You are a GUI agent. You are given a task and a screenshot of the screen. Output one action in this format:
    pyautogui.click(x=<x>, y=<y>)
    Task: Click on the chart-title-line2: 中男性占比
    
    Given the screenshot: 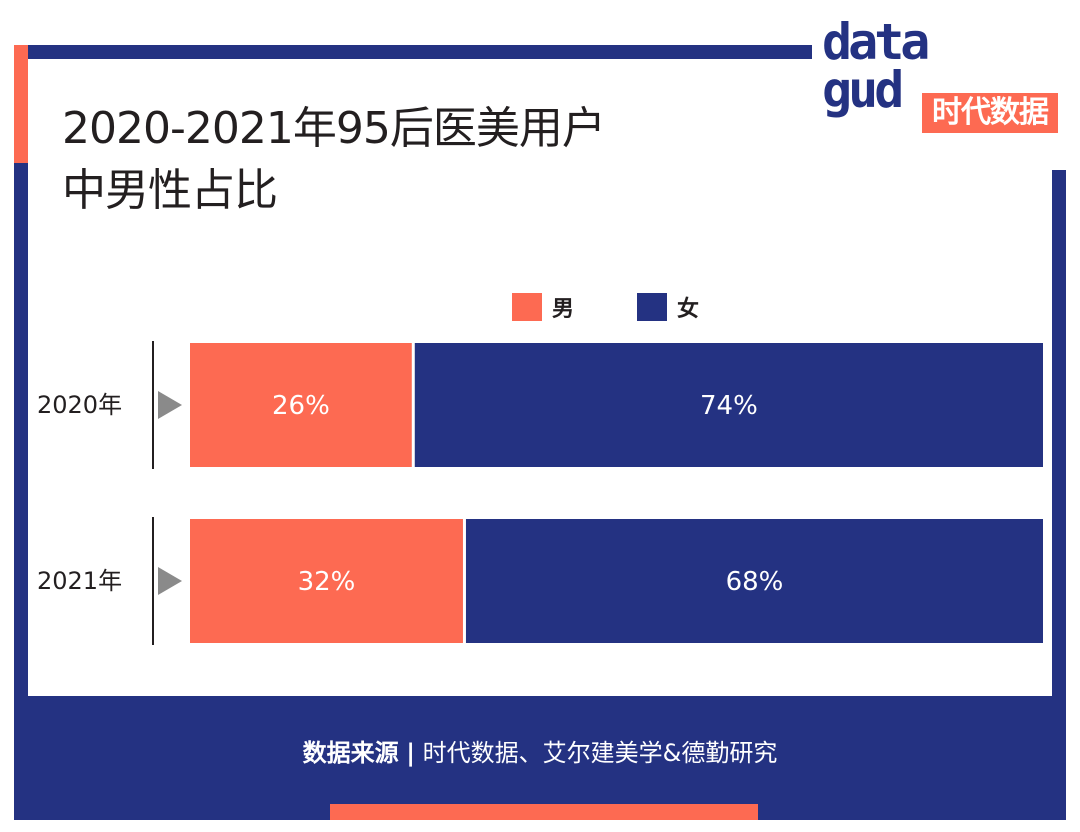 What is the action you would take?
    pyautogui.click(x=170, y=190)
    